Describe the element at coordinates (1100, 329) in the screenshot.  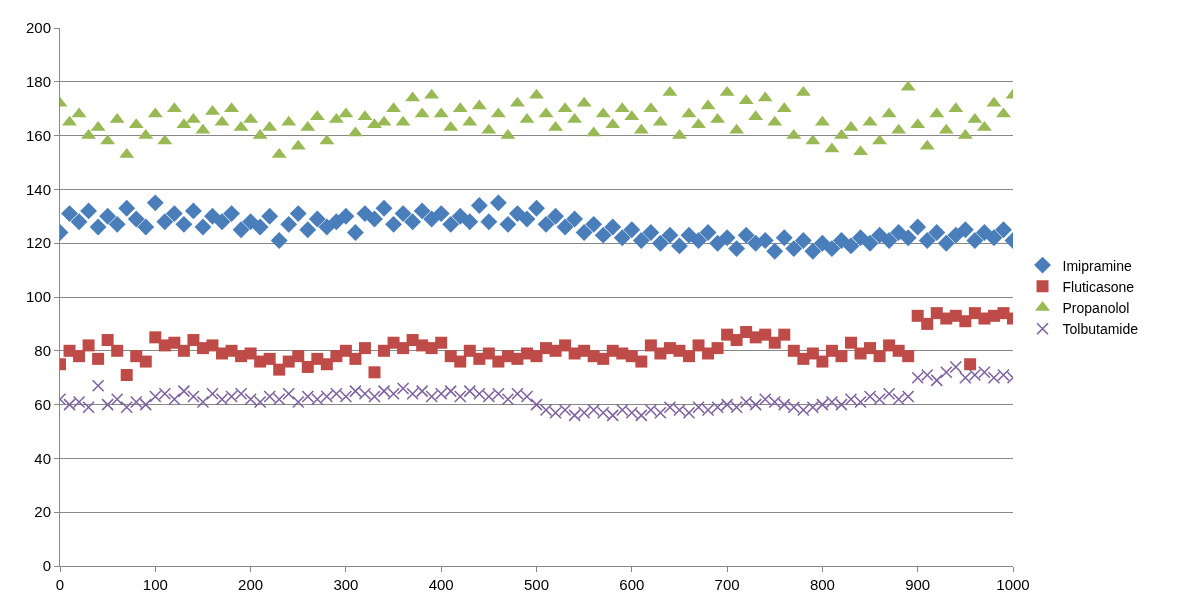
I see `legend-label: Tolbutamide` at that location.